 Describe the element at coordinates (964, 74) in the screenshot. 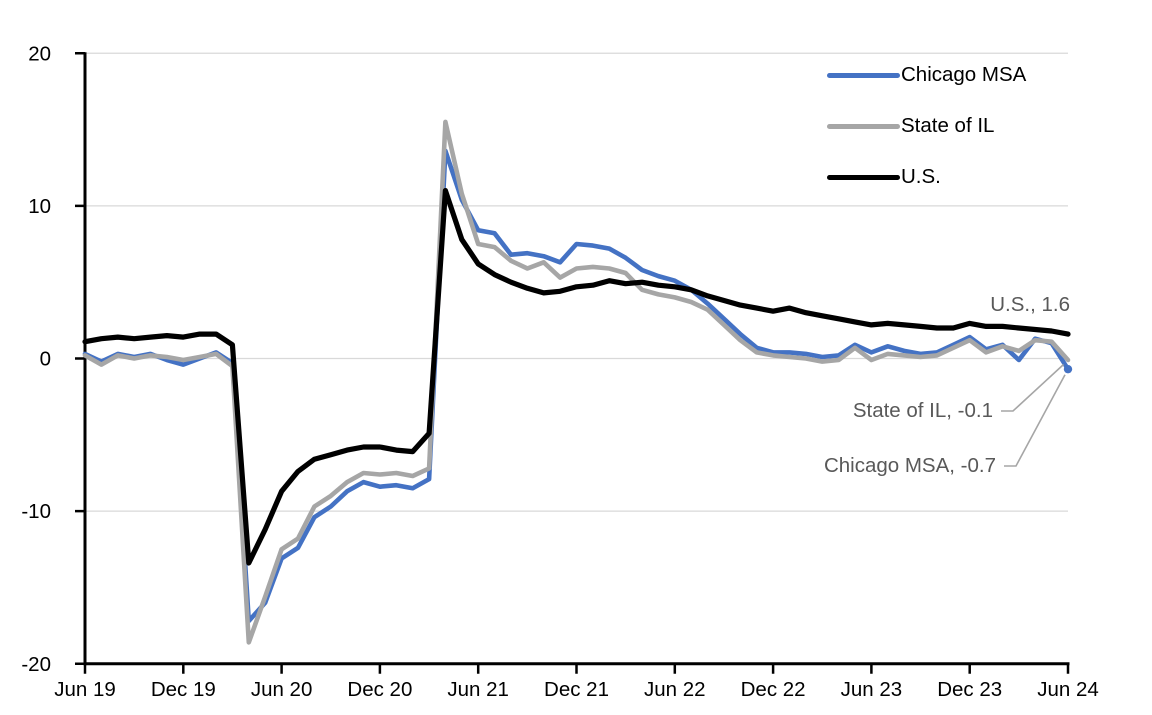

I see `legend-label-chicago-msa: Chicago MSA` at that location.